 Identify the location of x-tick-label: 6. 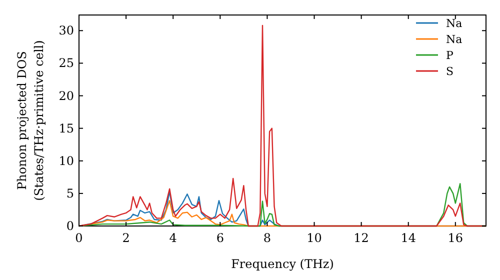
(220, 238).